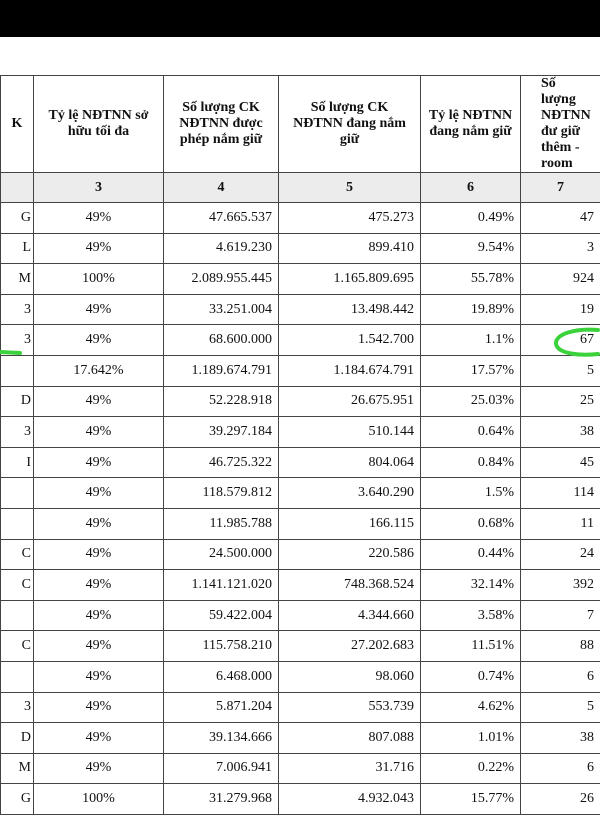  Describe the element at coordinates (577, 342) in the screenshot. I see `green-circle` at that location.